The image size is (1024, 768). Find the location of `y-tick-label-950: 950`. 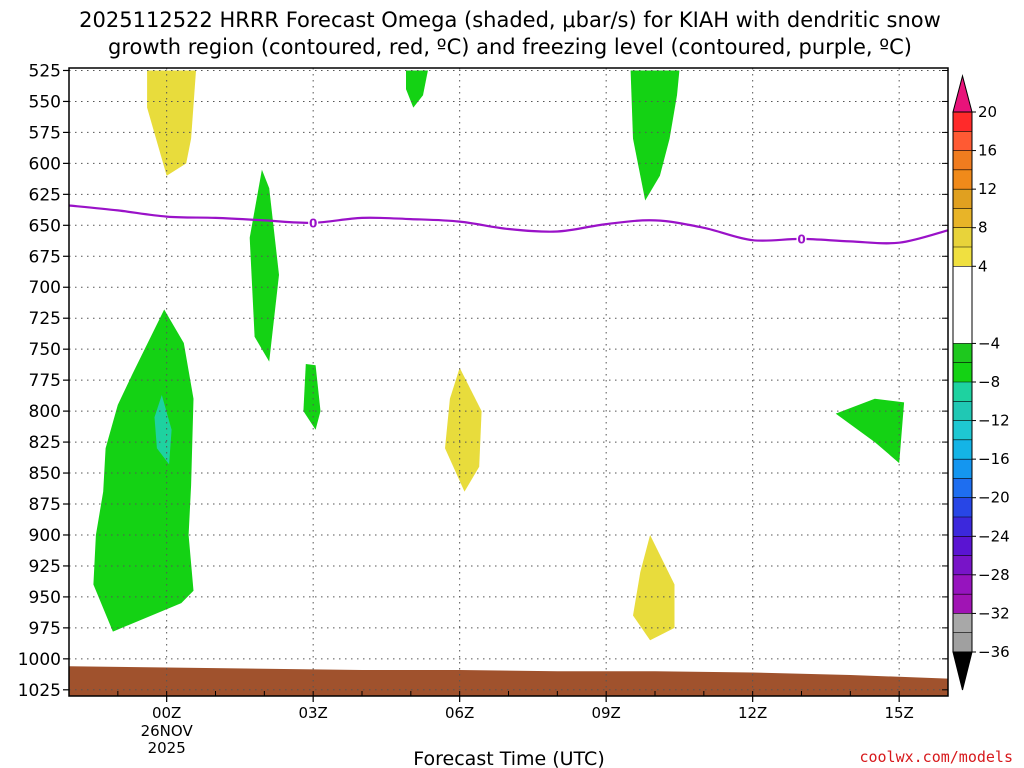

y-tick-label-950: 950 is located at coordinates (45, 598).